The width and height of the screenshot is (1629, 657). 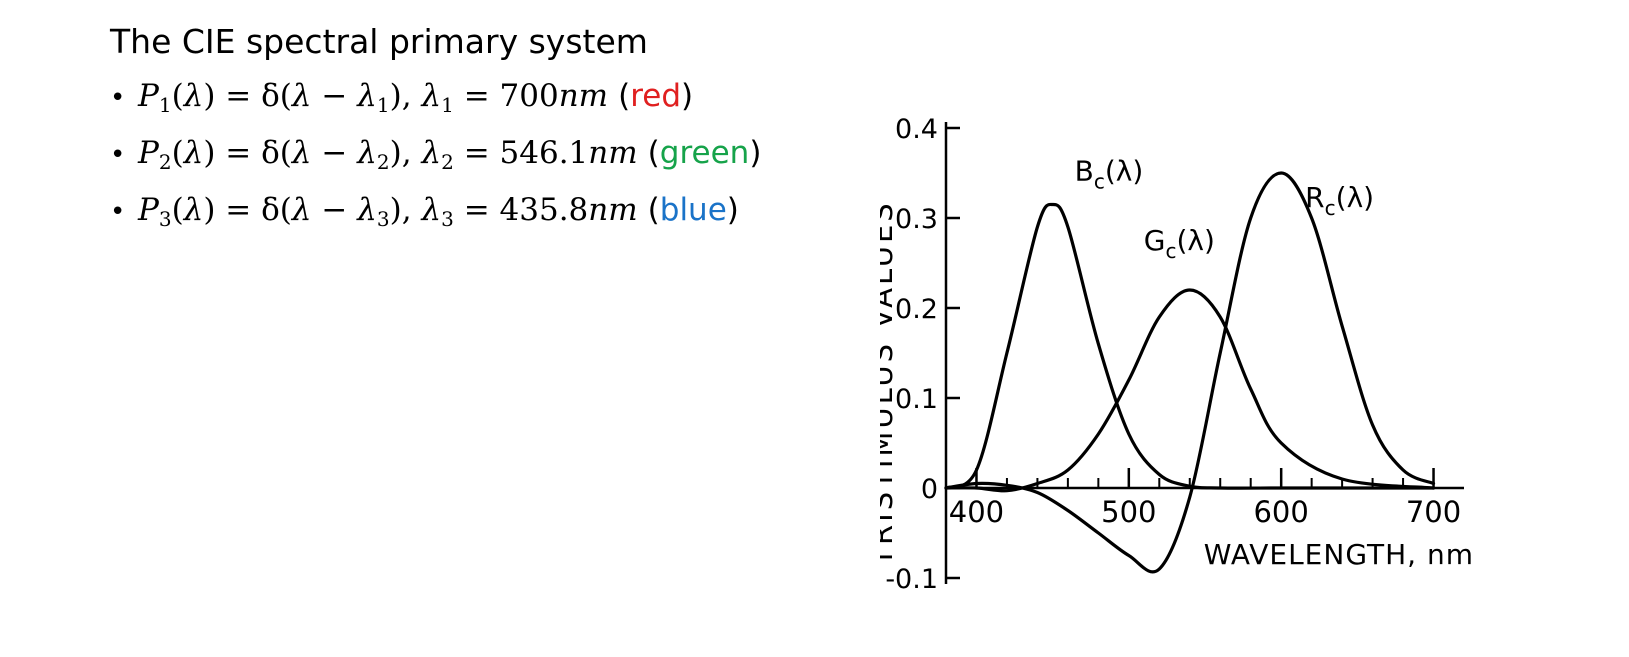 What do you see at coordinates (704, 153) in the screenshot?
I see `color-name-green: green` at bounding box center [704, 153].